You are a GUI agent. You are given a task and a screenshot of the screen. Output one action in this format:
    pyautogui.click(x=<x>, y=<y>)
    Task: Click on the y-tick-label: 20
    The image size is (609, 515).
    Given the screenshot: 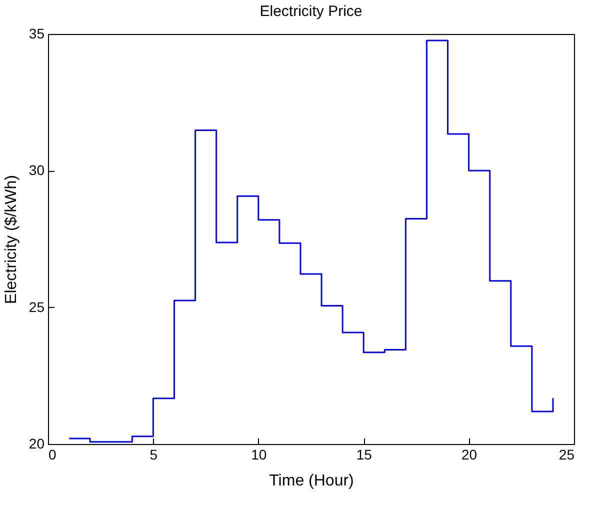 What is the action you would take?
    pyautogui.click(x=36, y=444)
    